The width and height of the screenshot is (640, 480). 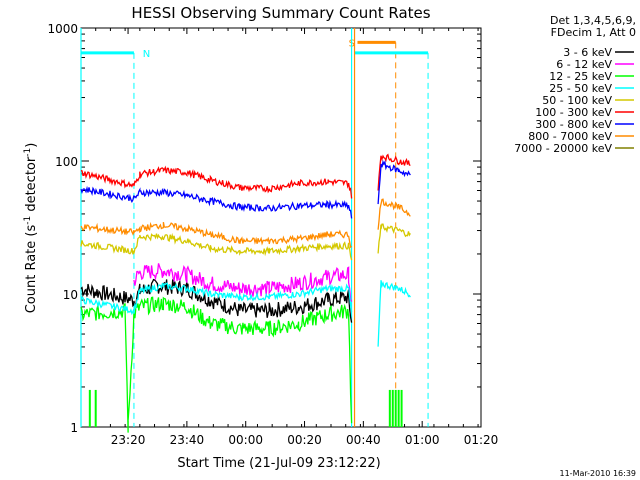 I want to click on legend-label: 3 - 6 keV, so click(x=587, y=52).